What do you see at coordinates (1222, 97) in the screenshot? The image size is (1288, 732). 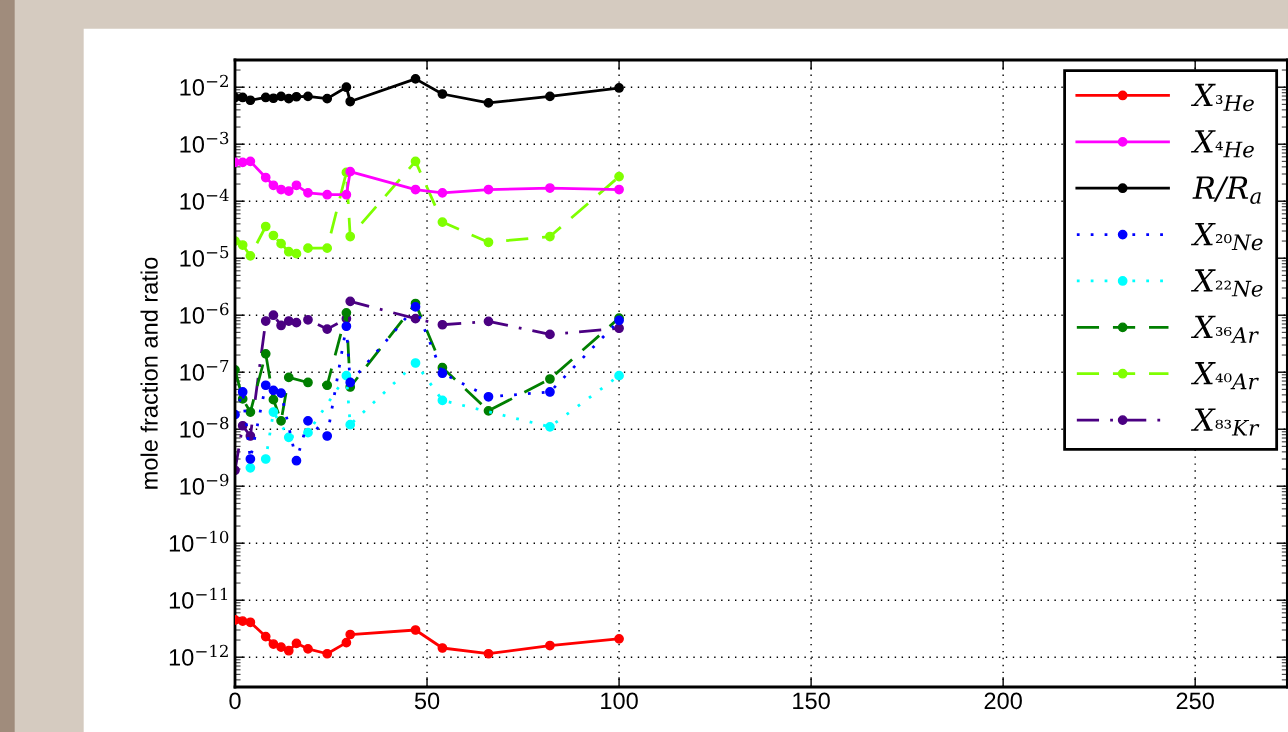 I see `legend-label: X$_{³He}$` at bounding box center [1222, 97].